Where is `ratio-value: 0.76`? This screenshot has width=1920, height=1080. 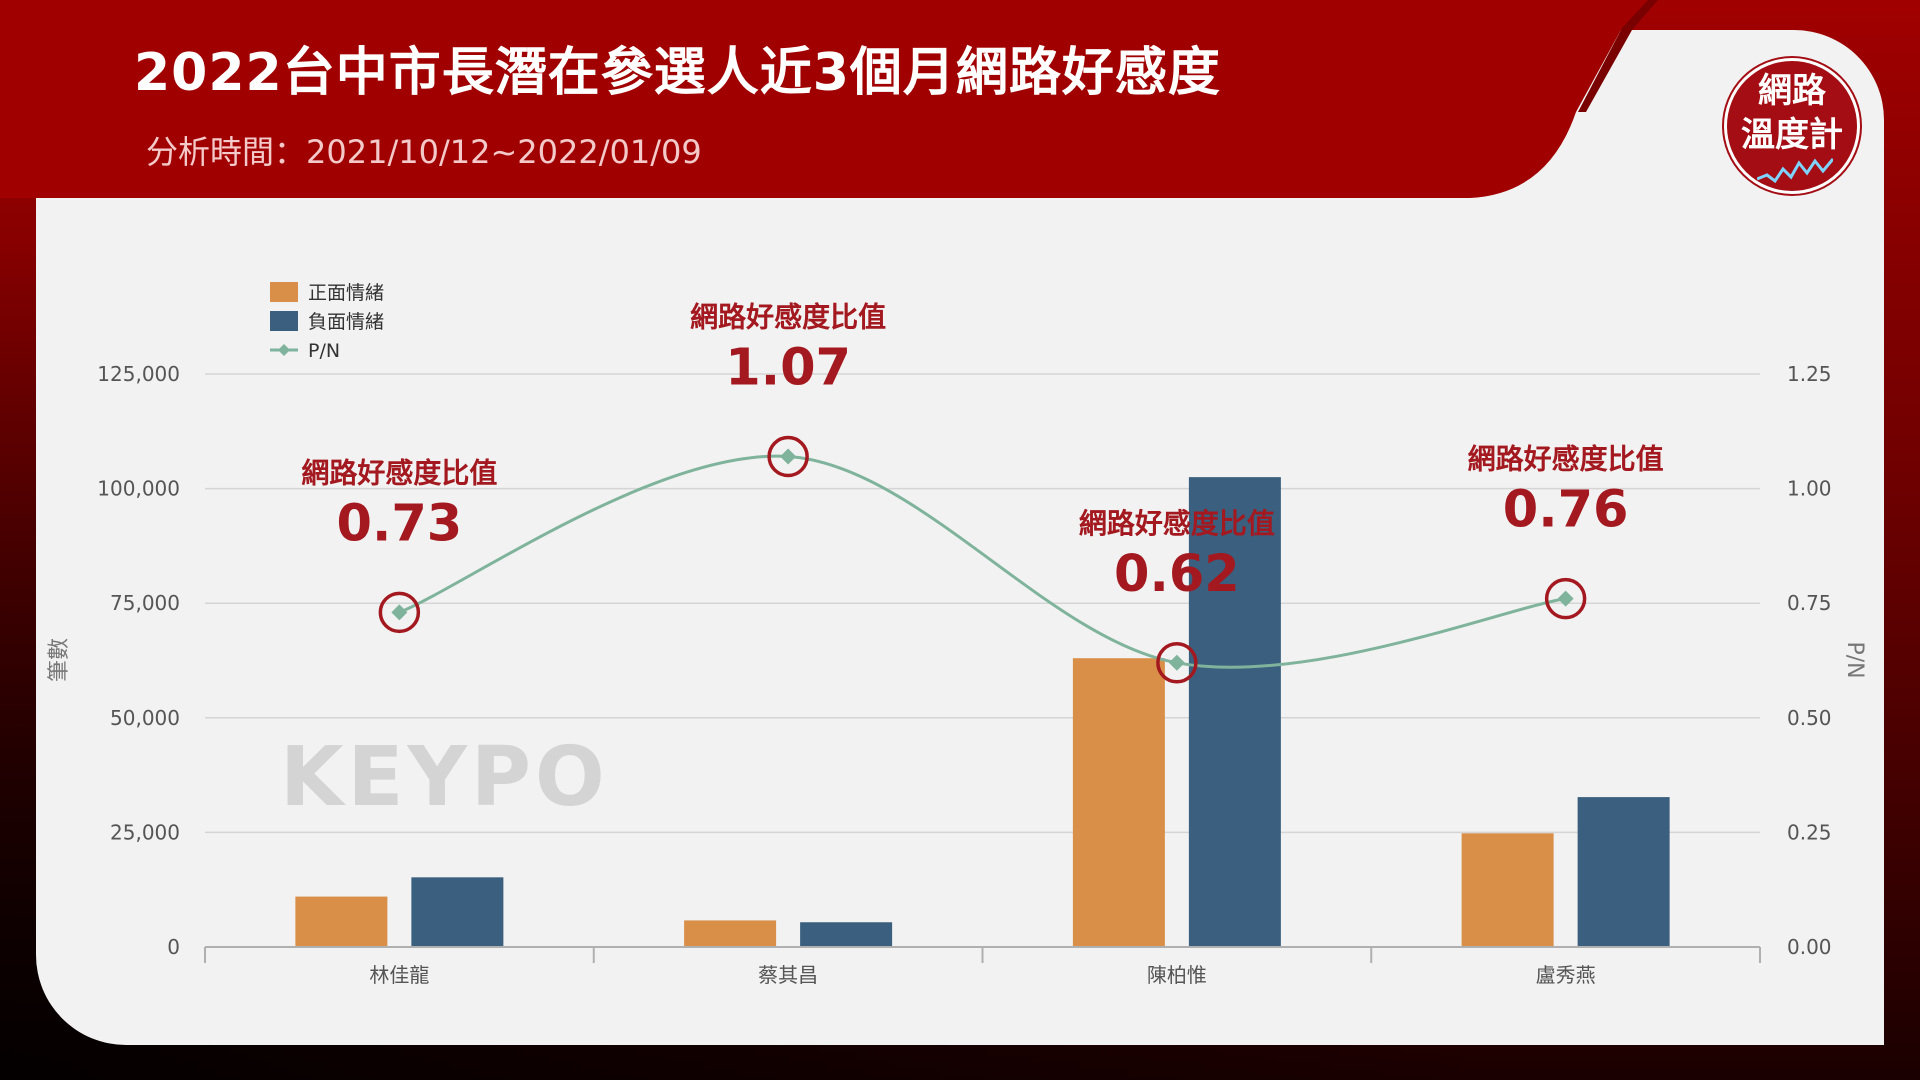 ratio-value: 0.76 is located at coordinates (1566, 510).